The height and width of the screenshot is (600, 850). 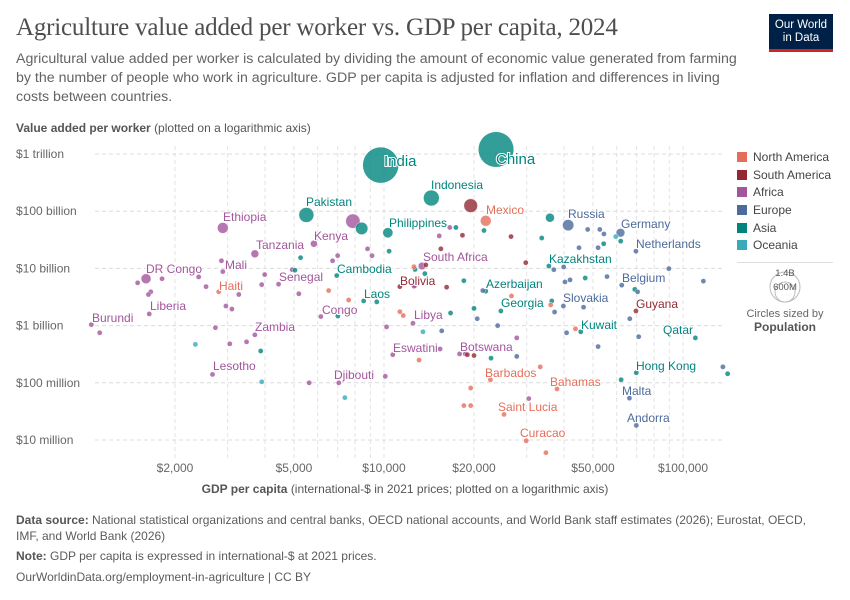 What do you see at coordinates (255, 335) in the screenshot?
I see `point-zambia` at bounding box center [255, 335].